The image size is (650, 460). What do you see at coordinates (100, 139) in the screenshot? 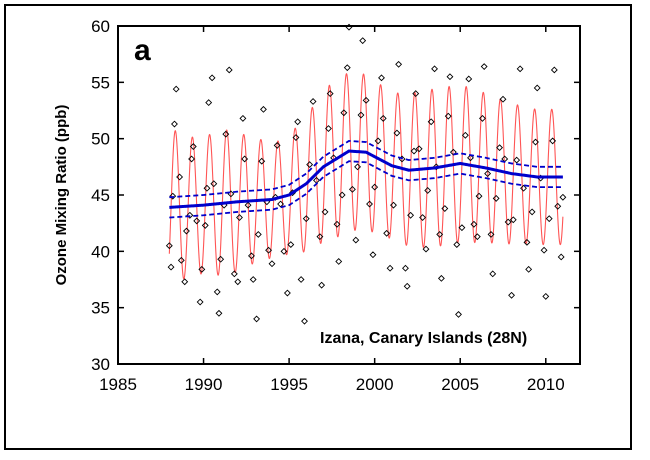
I see `y-tick-label: 50` at bounding box center [100, 139].